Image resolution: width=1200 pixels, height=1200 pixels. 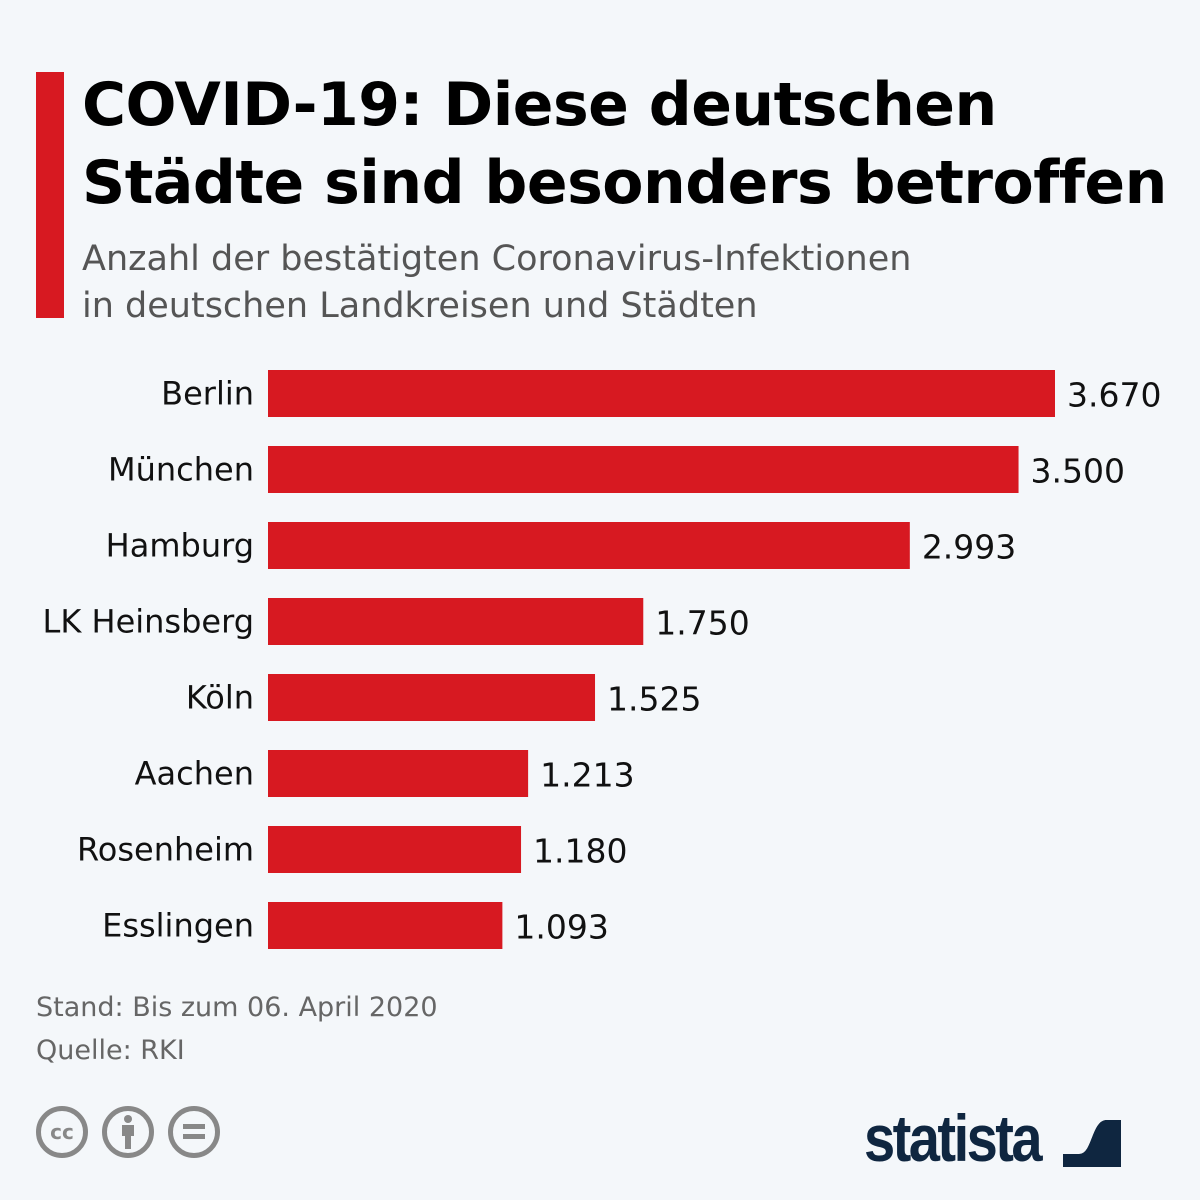 I want to click on statista-logo: statista, so click(x=993, y=1138).